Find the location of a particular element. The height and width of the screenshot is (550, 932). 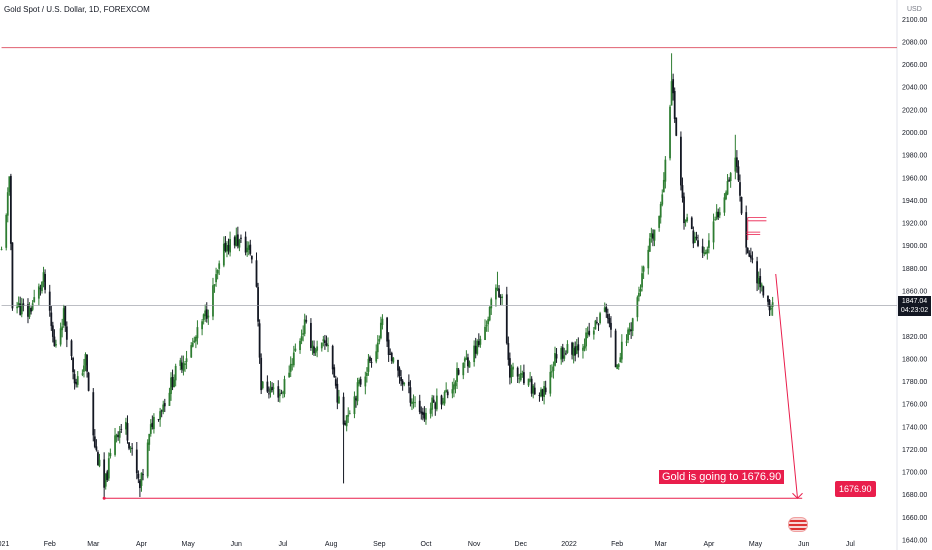

forecast-annotation: Gold is going to 1676.90 is located at coordinates (722, 477).